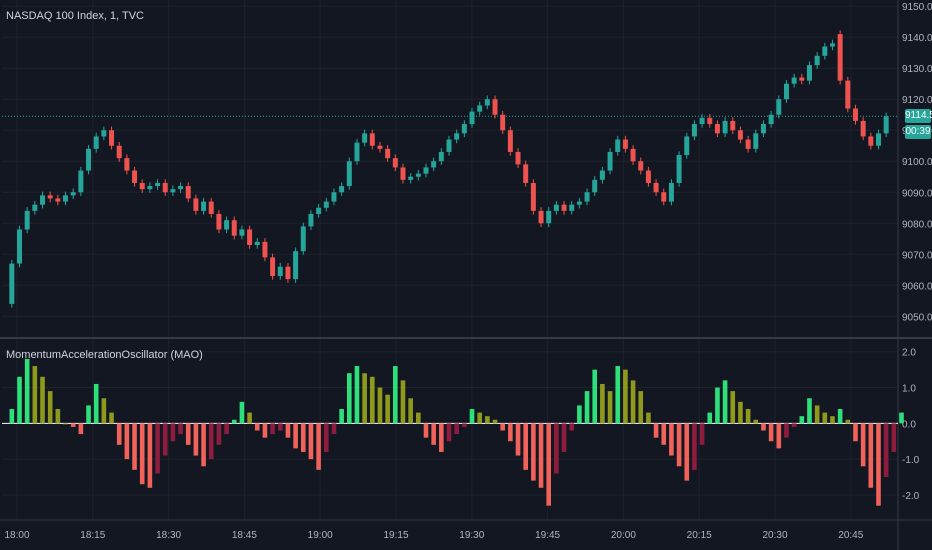 This screenshot has height=550, width=932. What do you see at coordinates (16, 535) in the screenshot?
I see `x-tick-label: 18:00` at bounding box center [16, 535].